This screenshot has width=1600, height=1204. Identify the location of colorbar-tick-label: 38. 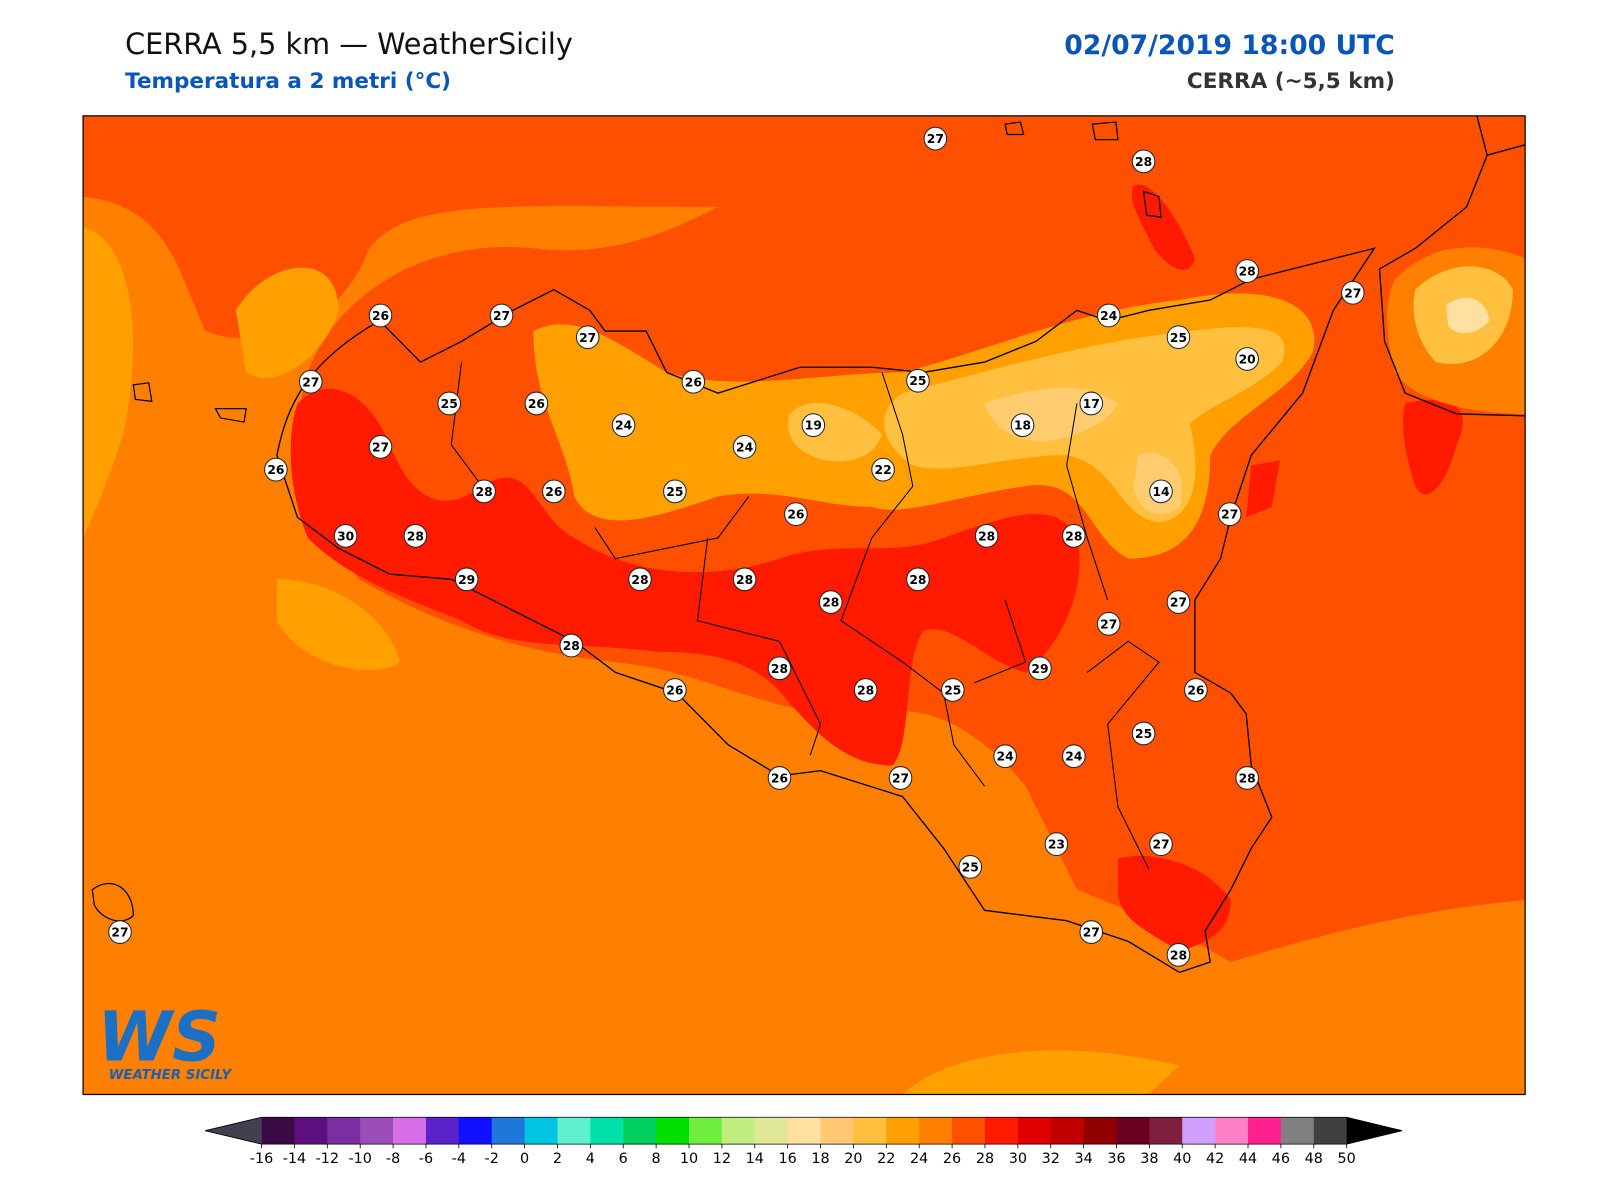
(1149, 1159).